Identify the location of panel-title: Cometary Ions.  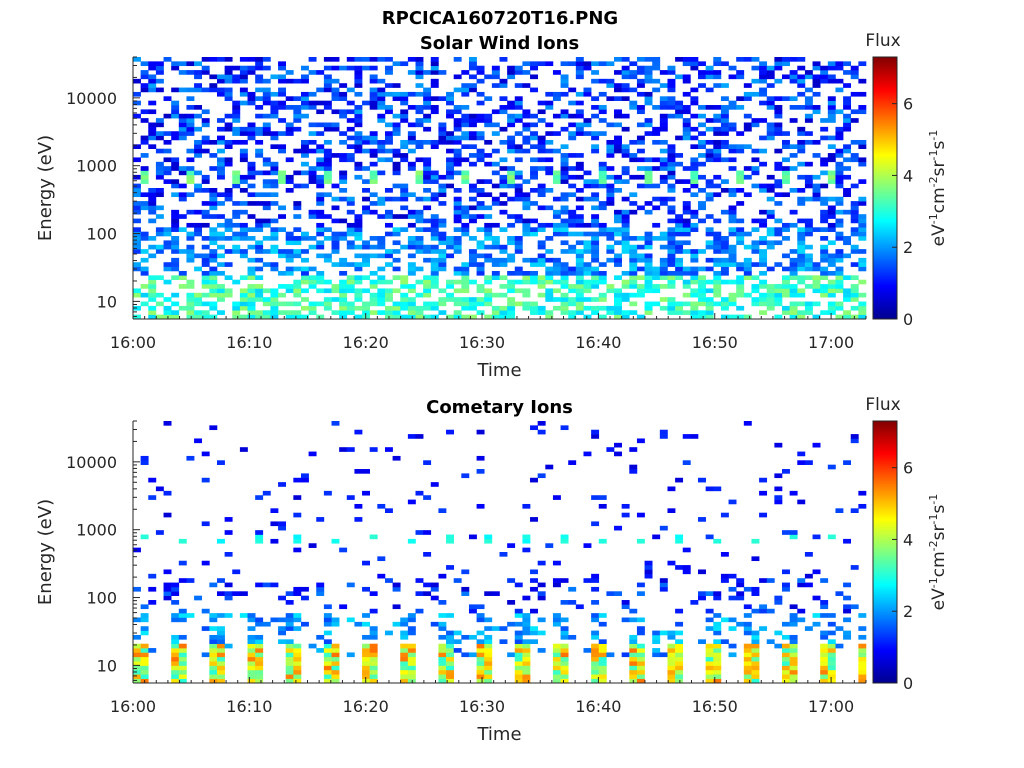
(499, 407).